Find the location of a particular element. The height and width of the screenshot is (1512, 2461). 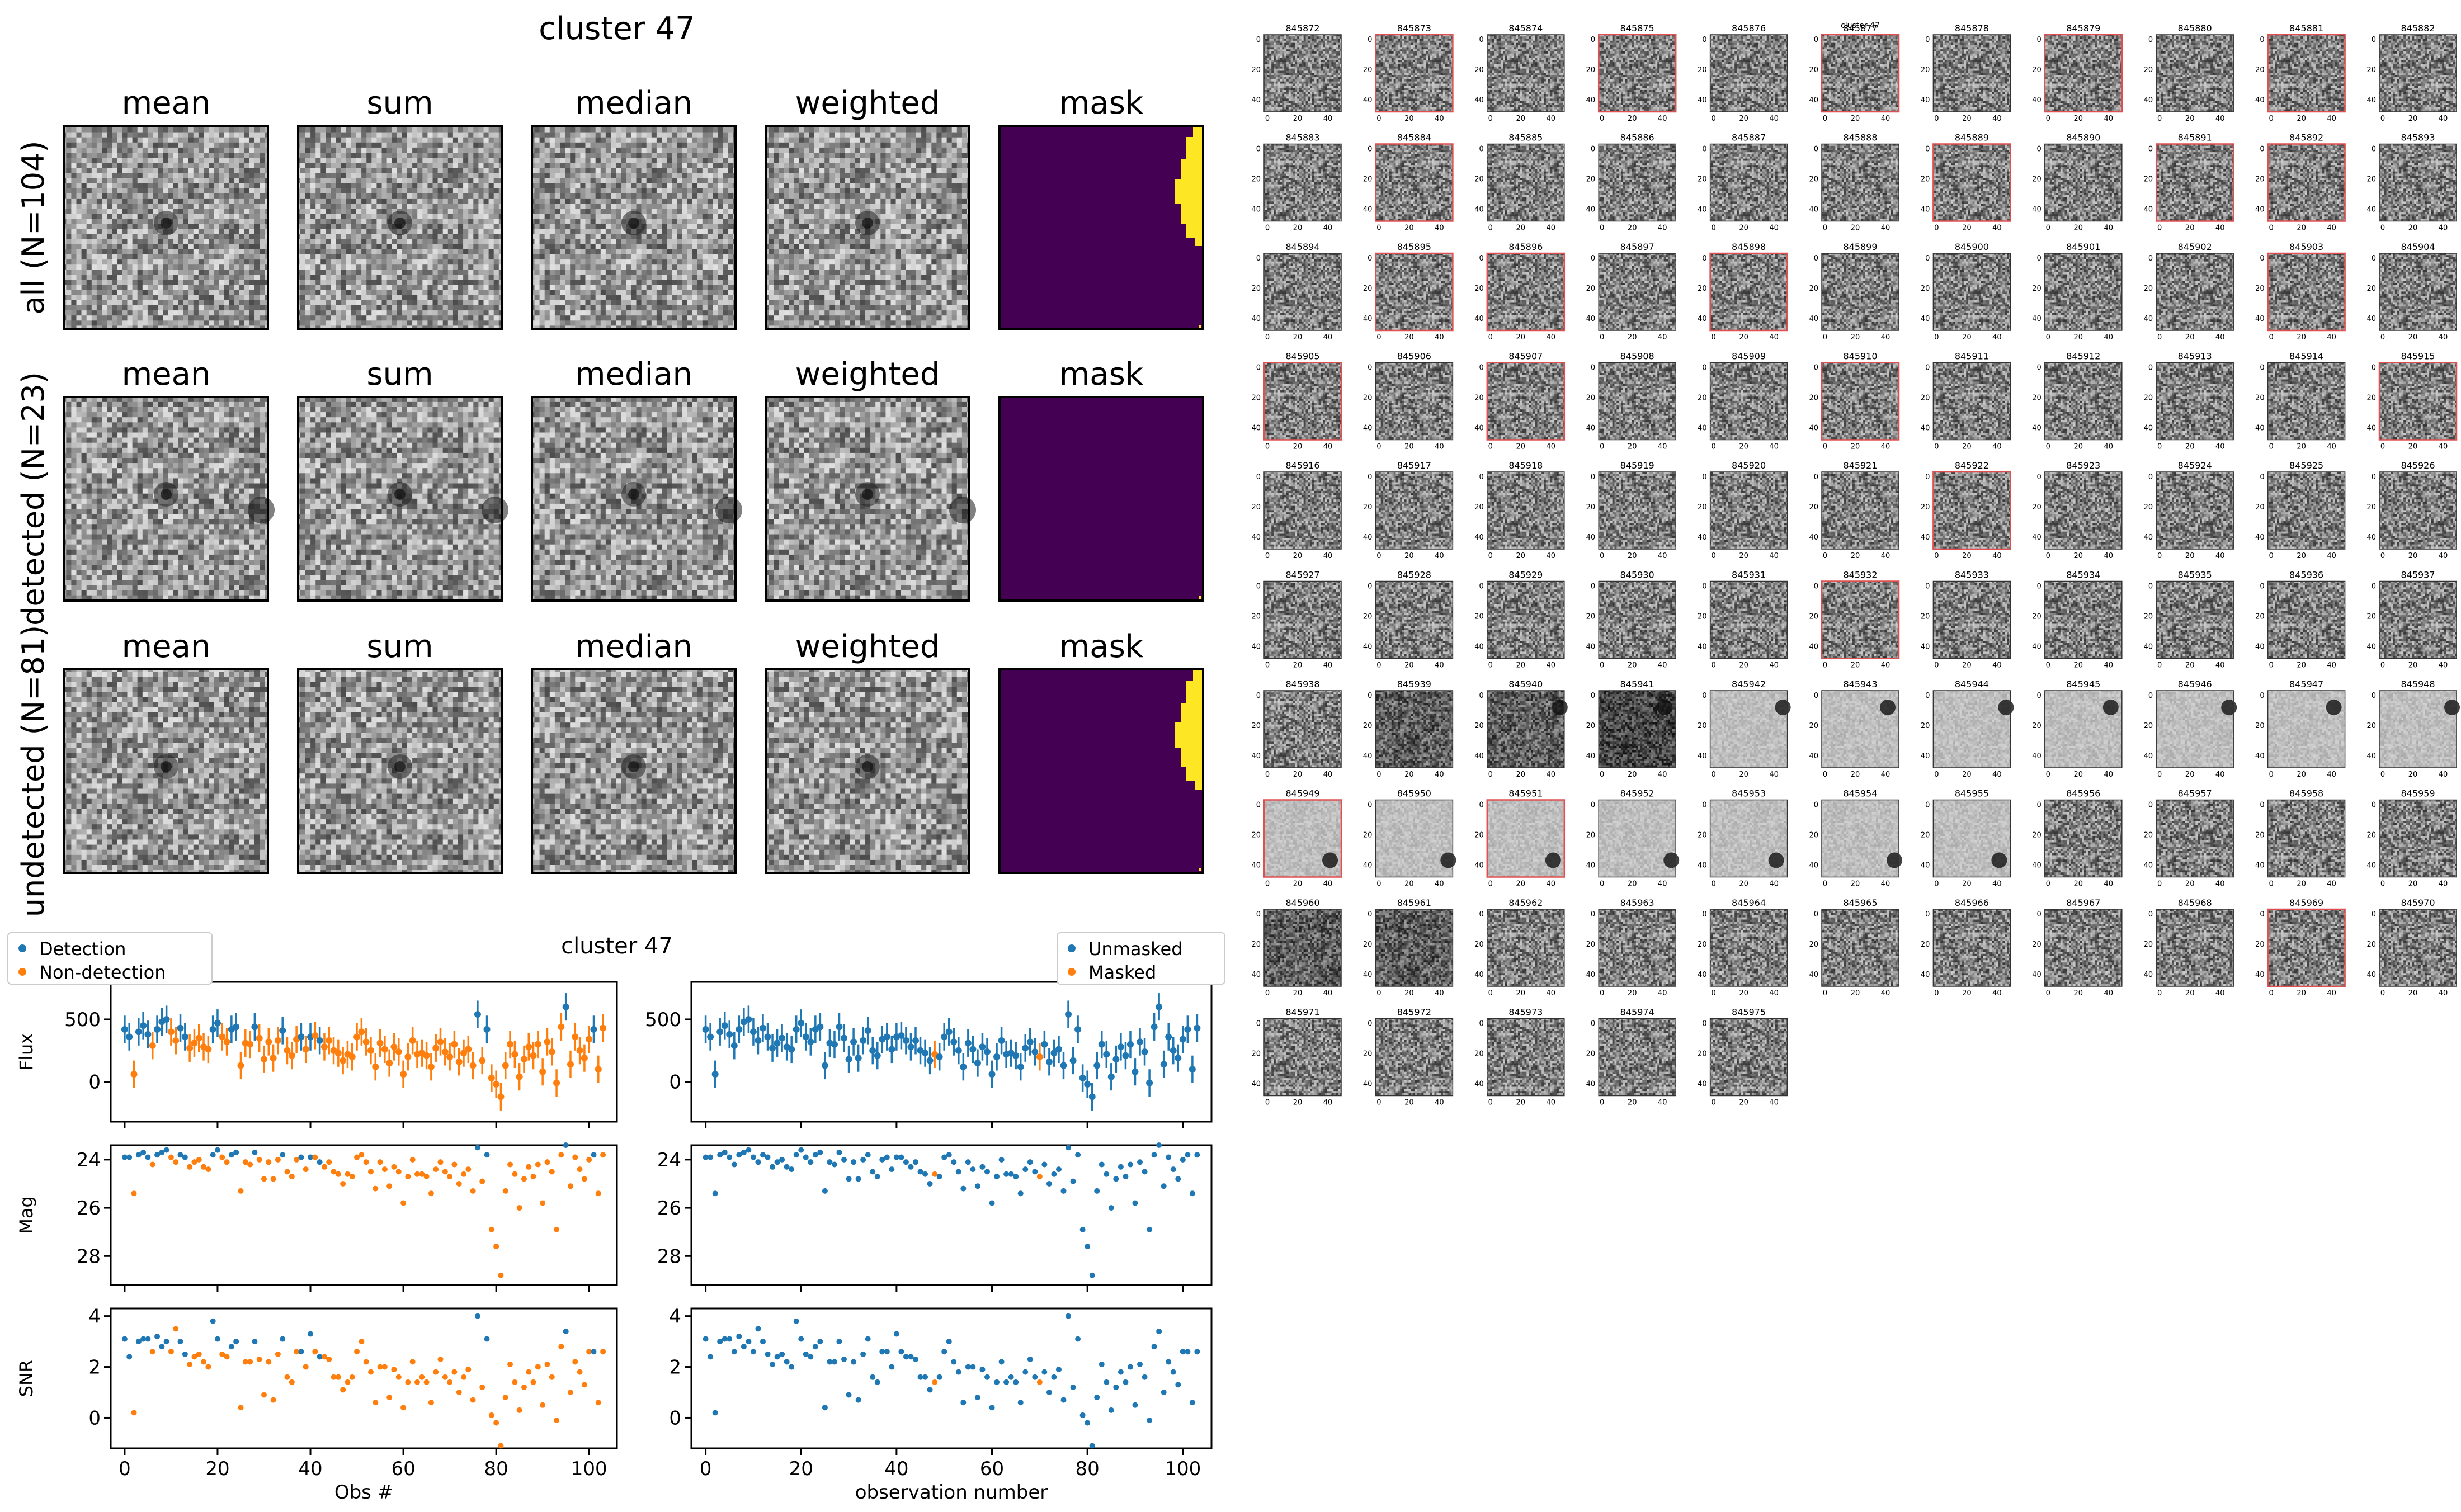

thumbnail-label: 845952 is located at coordinates (1637, 793).